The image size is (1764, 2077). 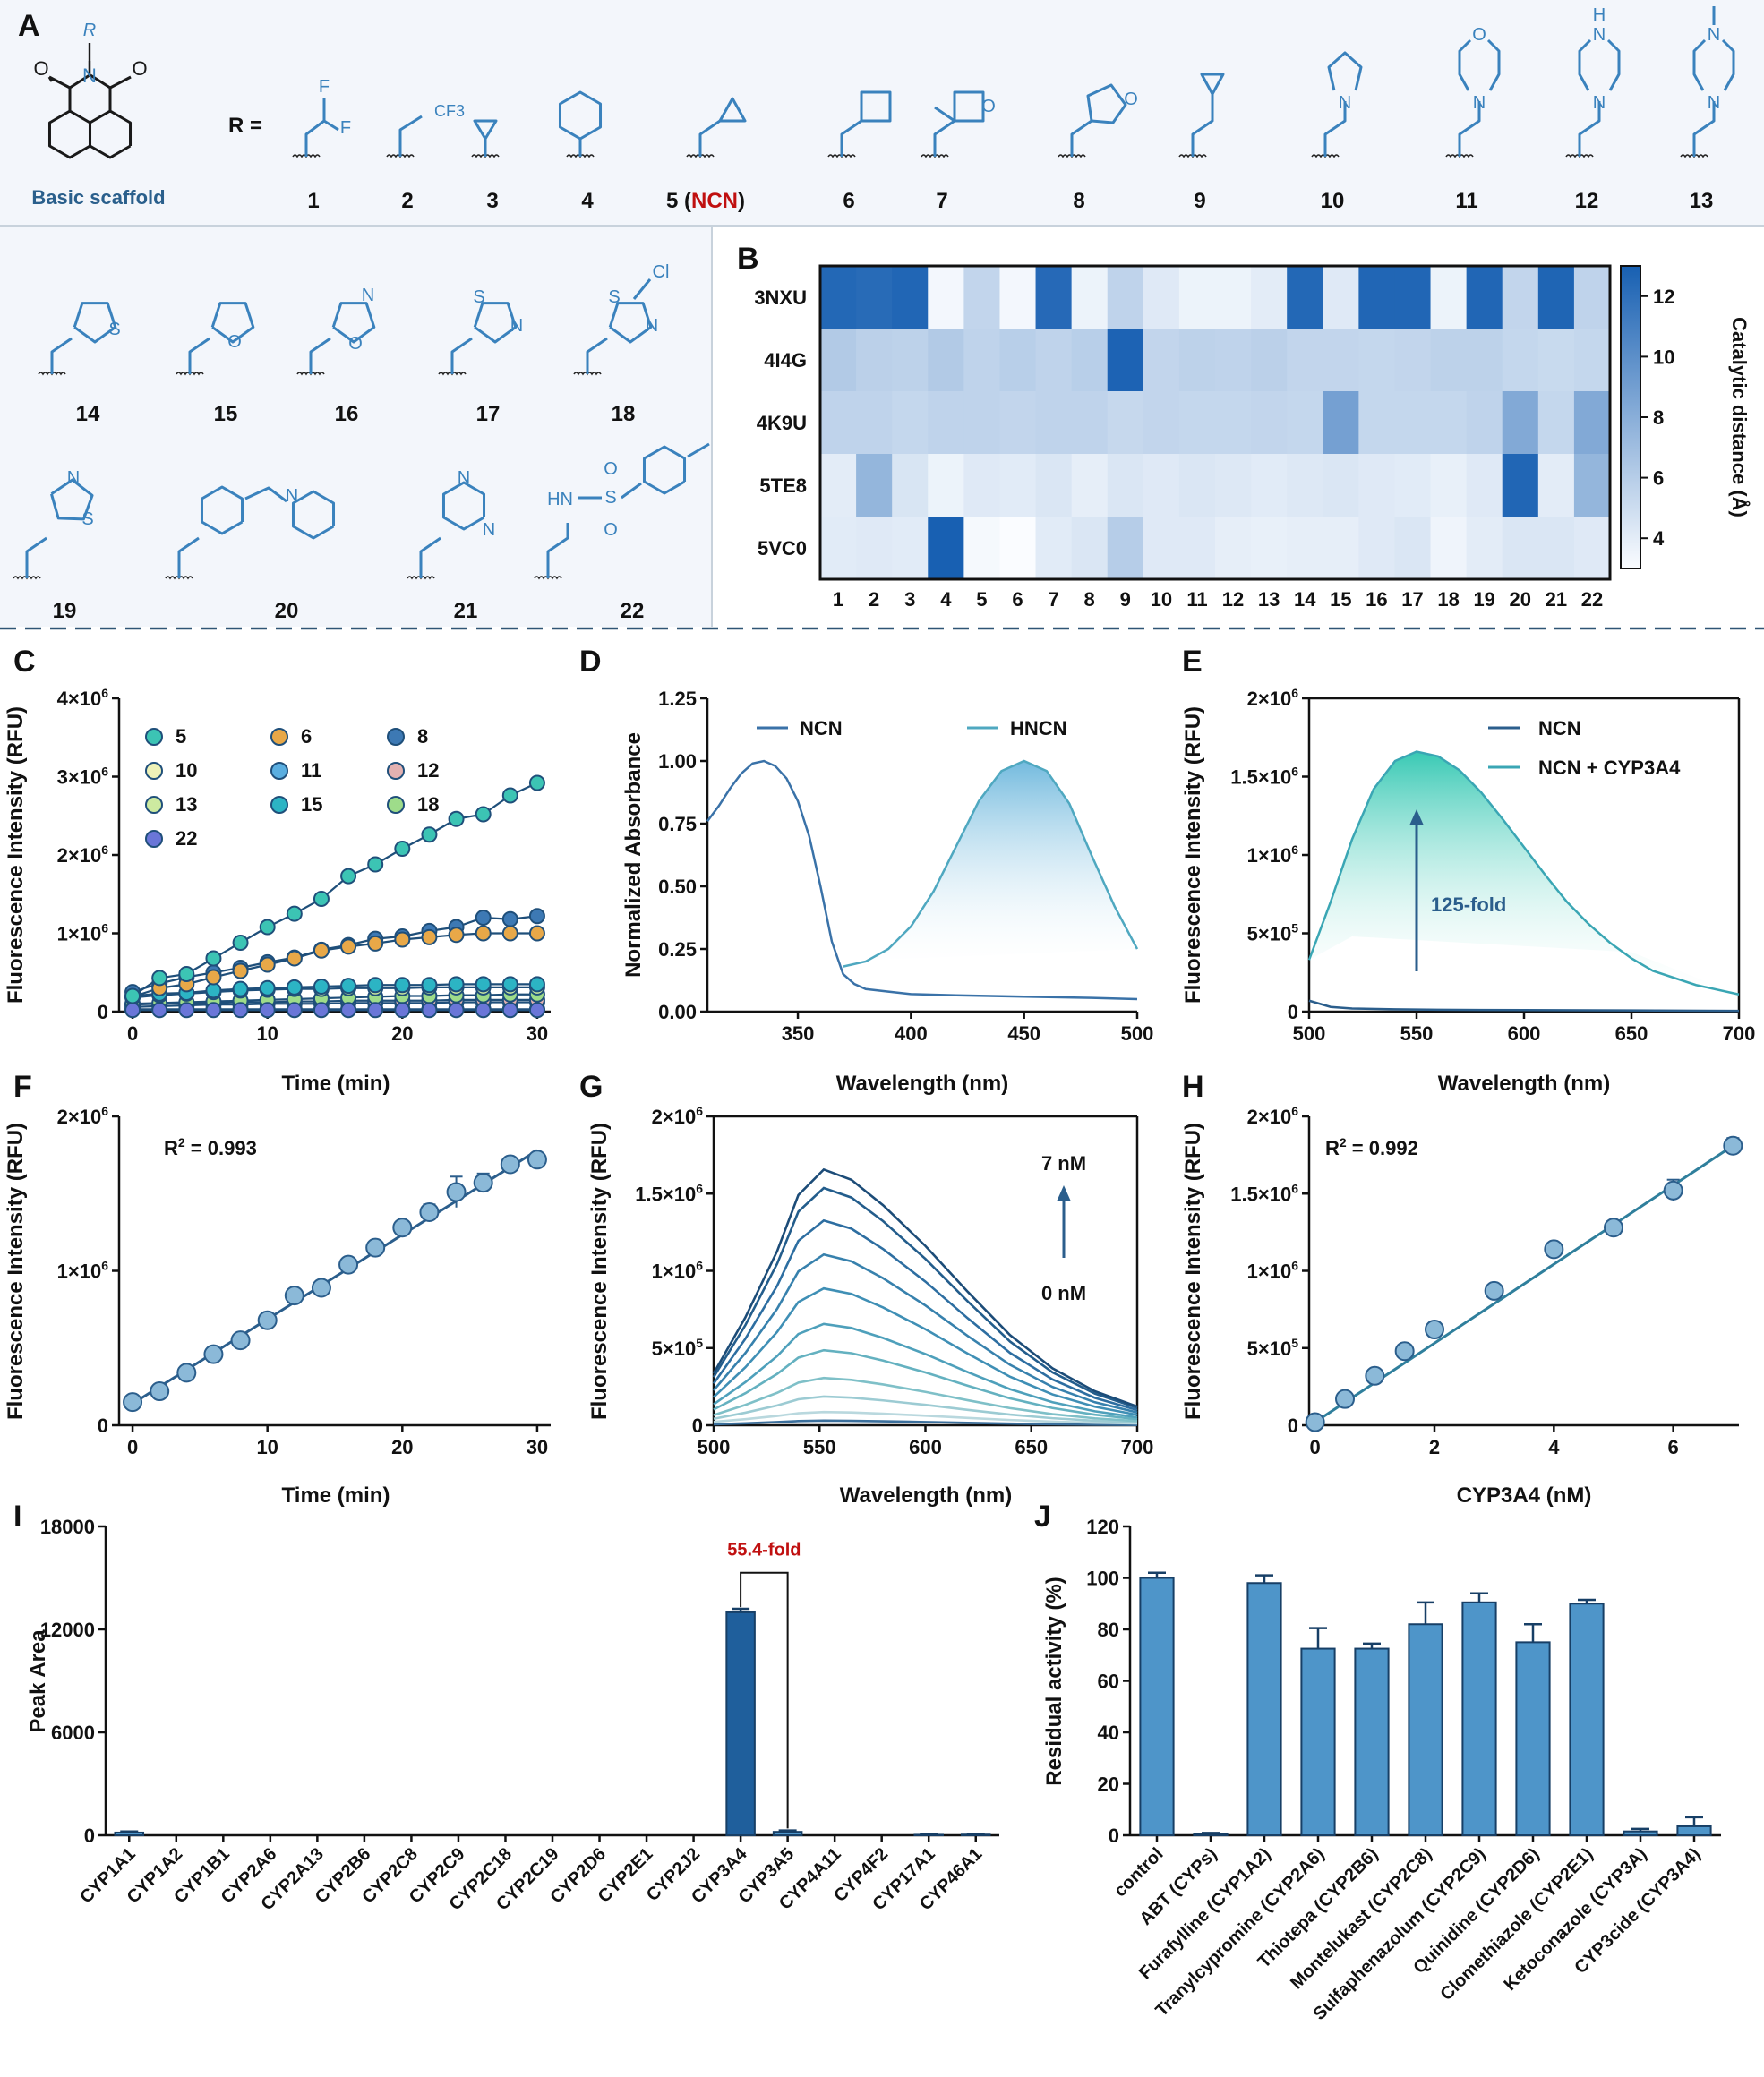 What do you see at coordinates (678, 1116) in the screenshot?
I see `y-tick-label: 2×10⁶` at bounding box center [678, 1116].